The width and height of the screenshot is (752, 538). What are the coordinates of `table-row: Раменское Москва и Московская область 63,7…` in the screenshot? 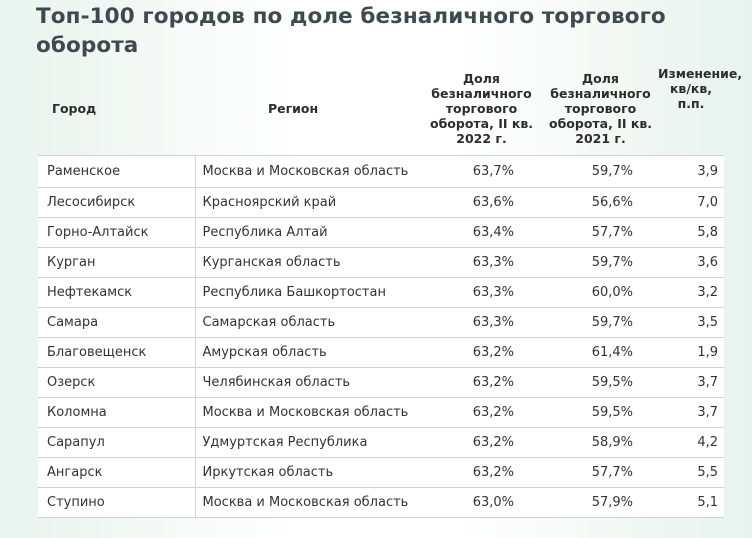 It's located at (381, 171).